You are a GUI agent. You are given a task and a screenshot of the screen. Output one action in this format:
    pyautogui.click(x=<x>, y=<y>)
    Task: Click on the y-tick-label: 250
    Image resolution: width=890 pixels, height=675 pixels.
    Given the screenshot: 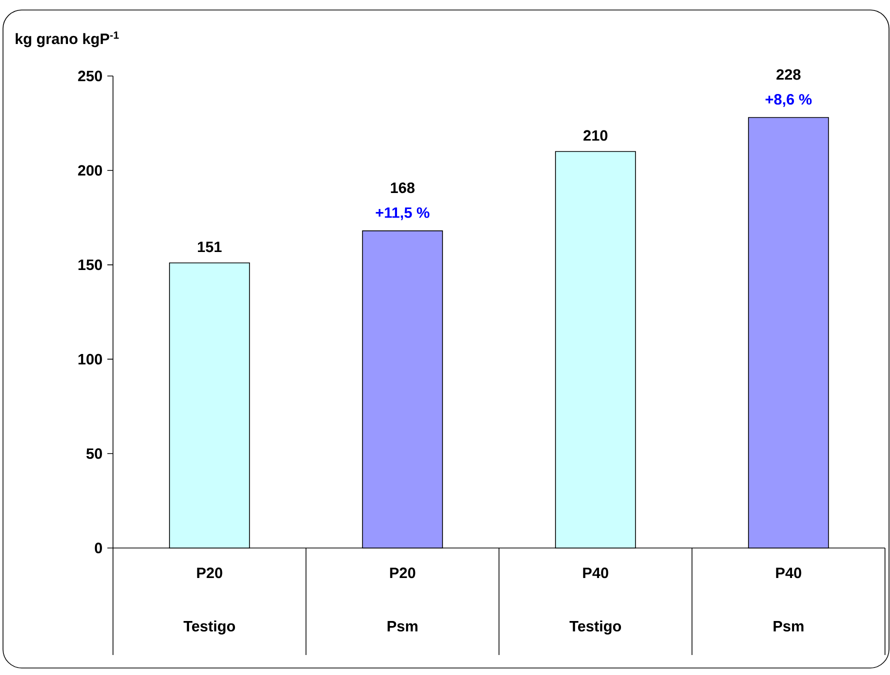 What is the action you would take?
    pyautogui.click(x=90, y=76)
    